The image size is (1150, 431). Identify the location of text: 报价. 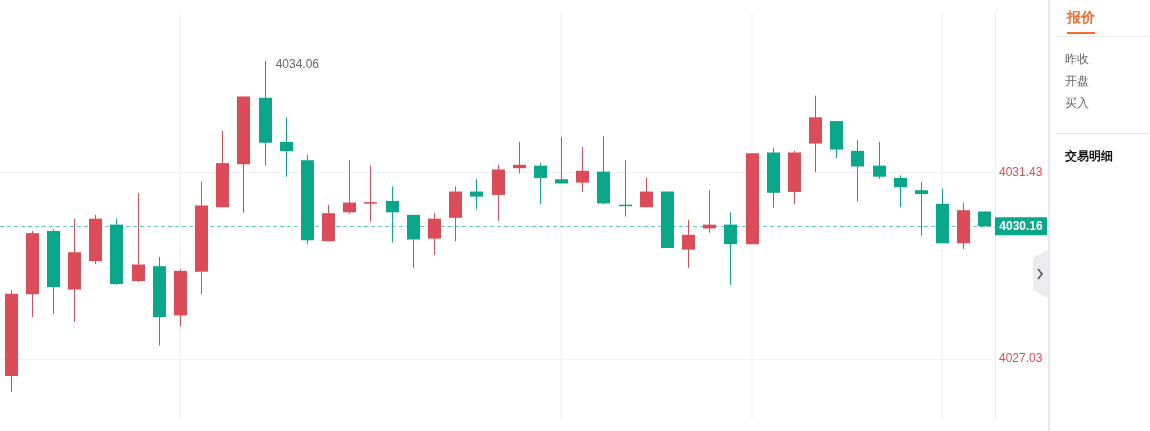
(1081, 21).